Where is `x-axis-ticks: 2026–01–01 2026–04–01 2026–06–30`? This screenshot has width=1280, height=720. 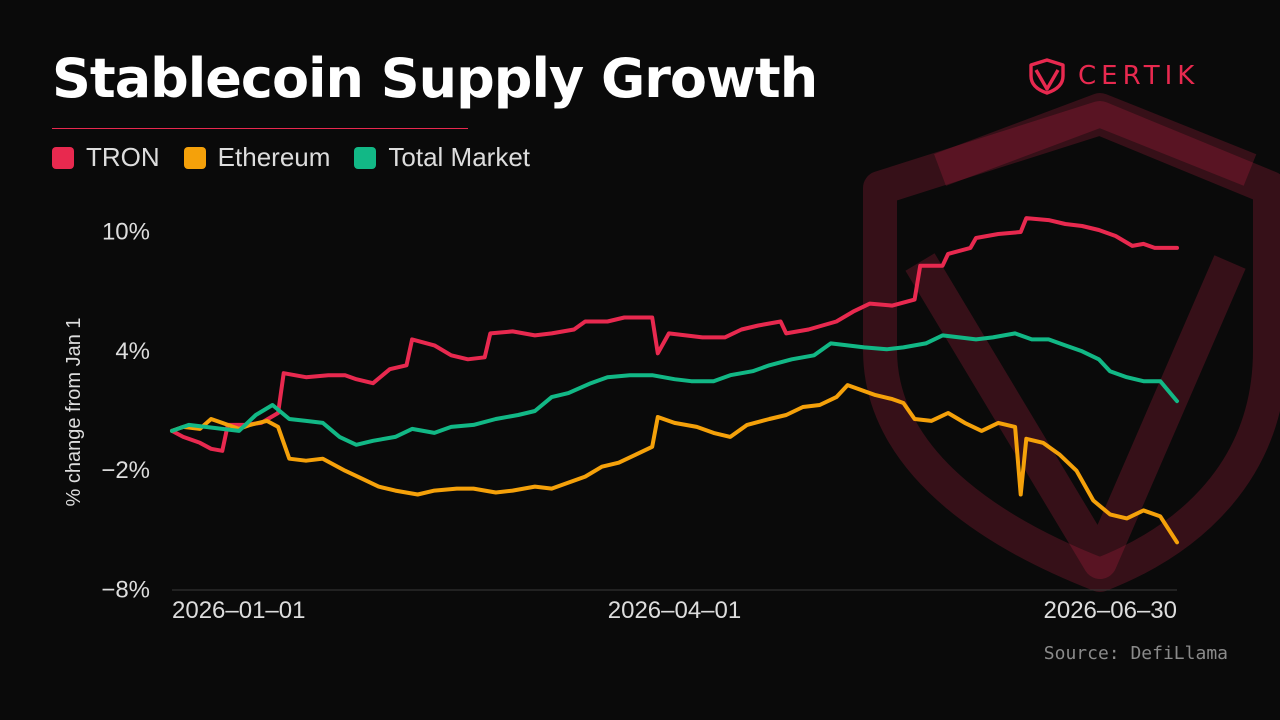
x-axis-ticks: 2026–01–01 2026–04–01 2026–06–30 is located at coordinates (674, 610).